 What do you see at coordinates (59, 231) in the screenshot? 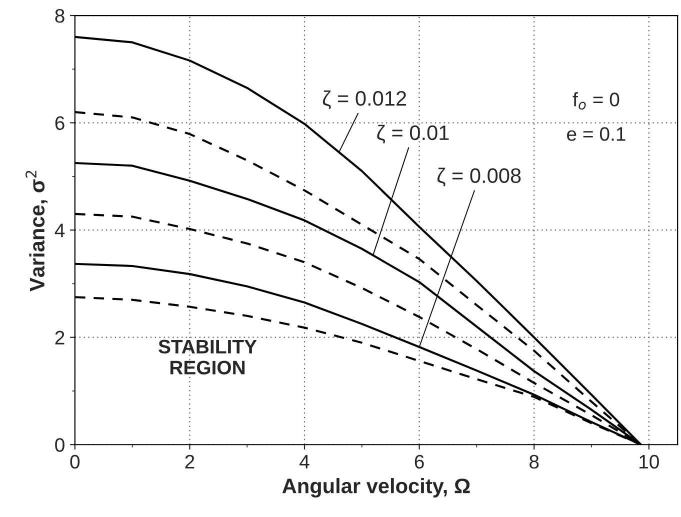
I see `y-tick-label: 4` at bounding box center [59, 231].